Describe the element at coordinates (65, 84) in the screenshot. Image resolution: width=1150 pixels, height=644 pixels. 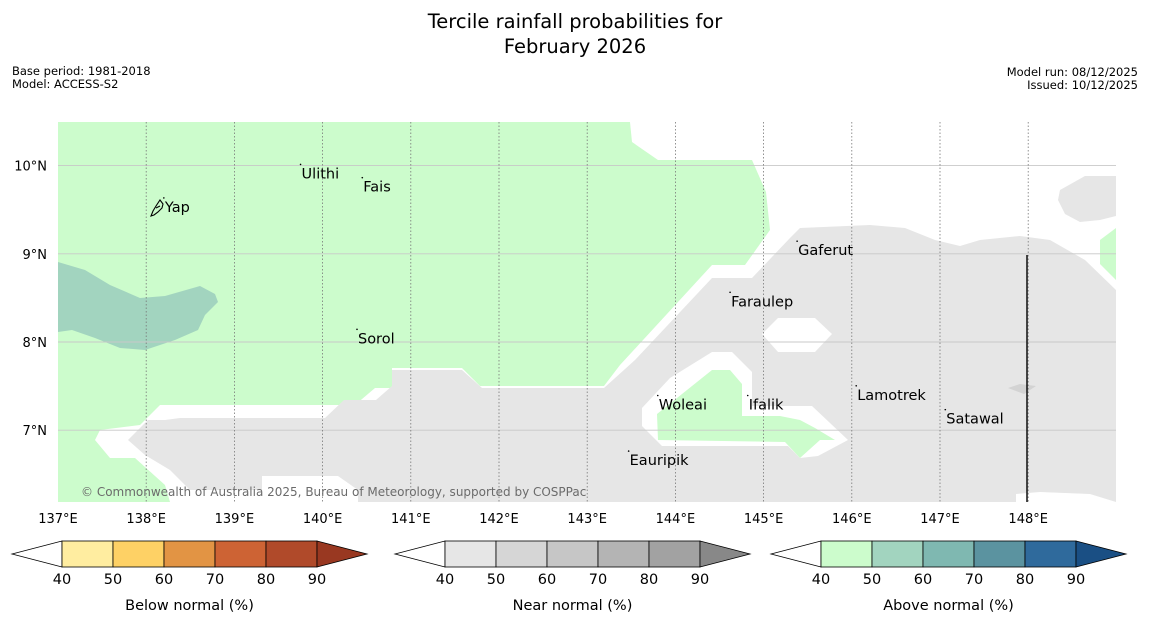
I see `model-name: Model: ACCESS-S2` at that location.